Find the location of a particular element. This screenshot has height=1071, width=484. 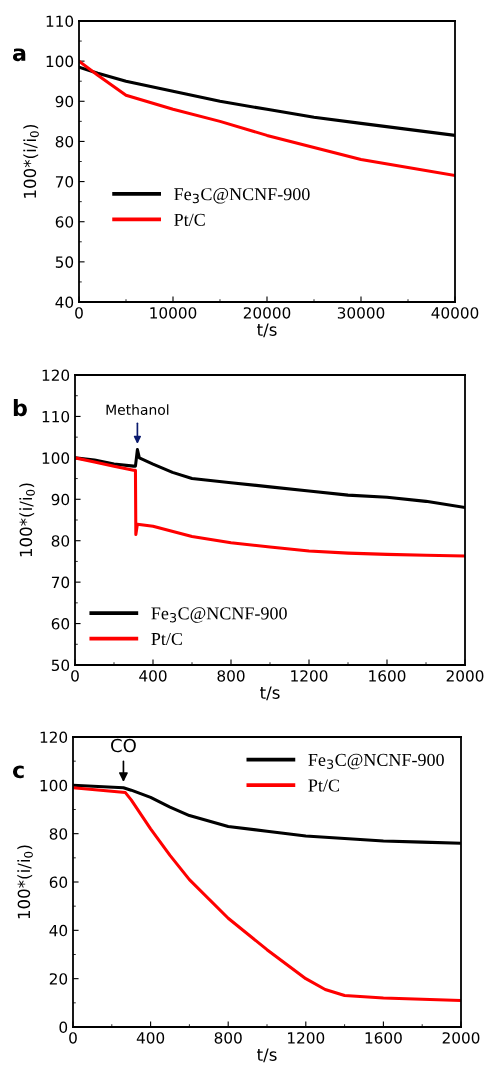

y-tick-label: 0 is located at coordinates (63, 1027).